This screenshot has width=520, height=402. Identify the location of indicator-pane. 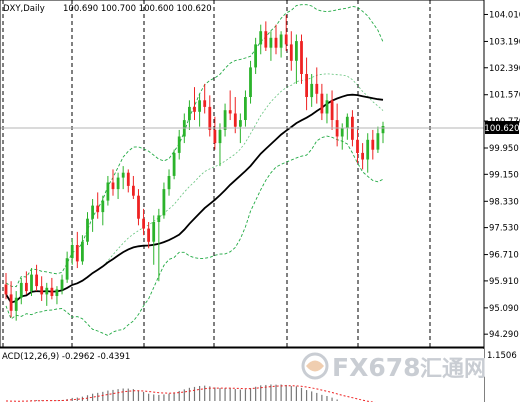
(242, 375).